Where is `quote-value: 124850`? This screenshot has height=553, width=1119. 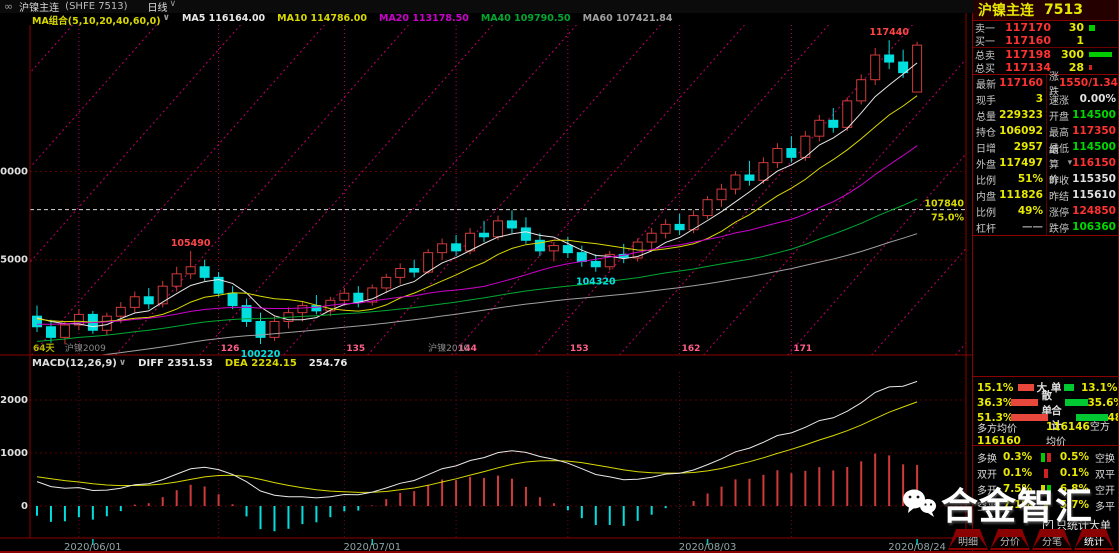
quote-value: 124850 is located at coordinates (1094, 211).